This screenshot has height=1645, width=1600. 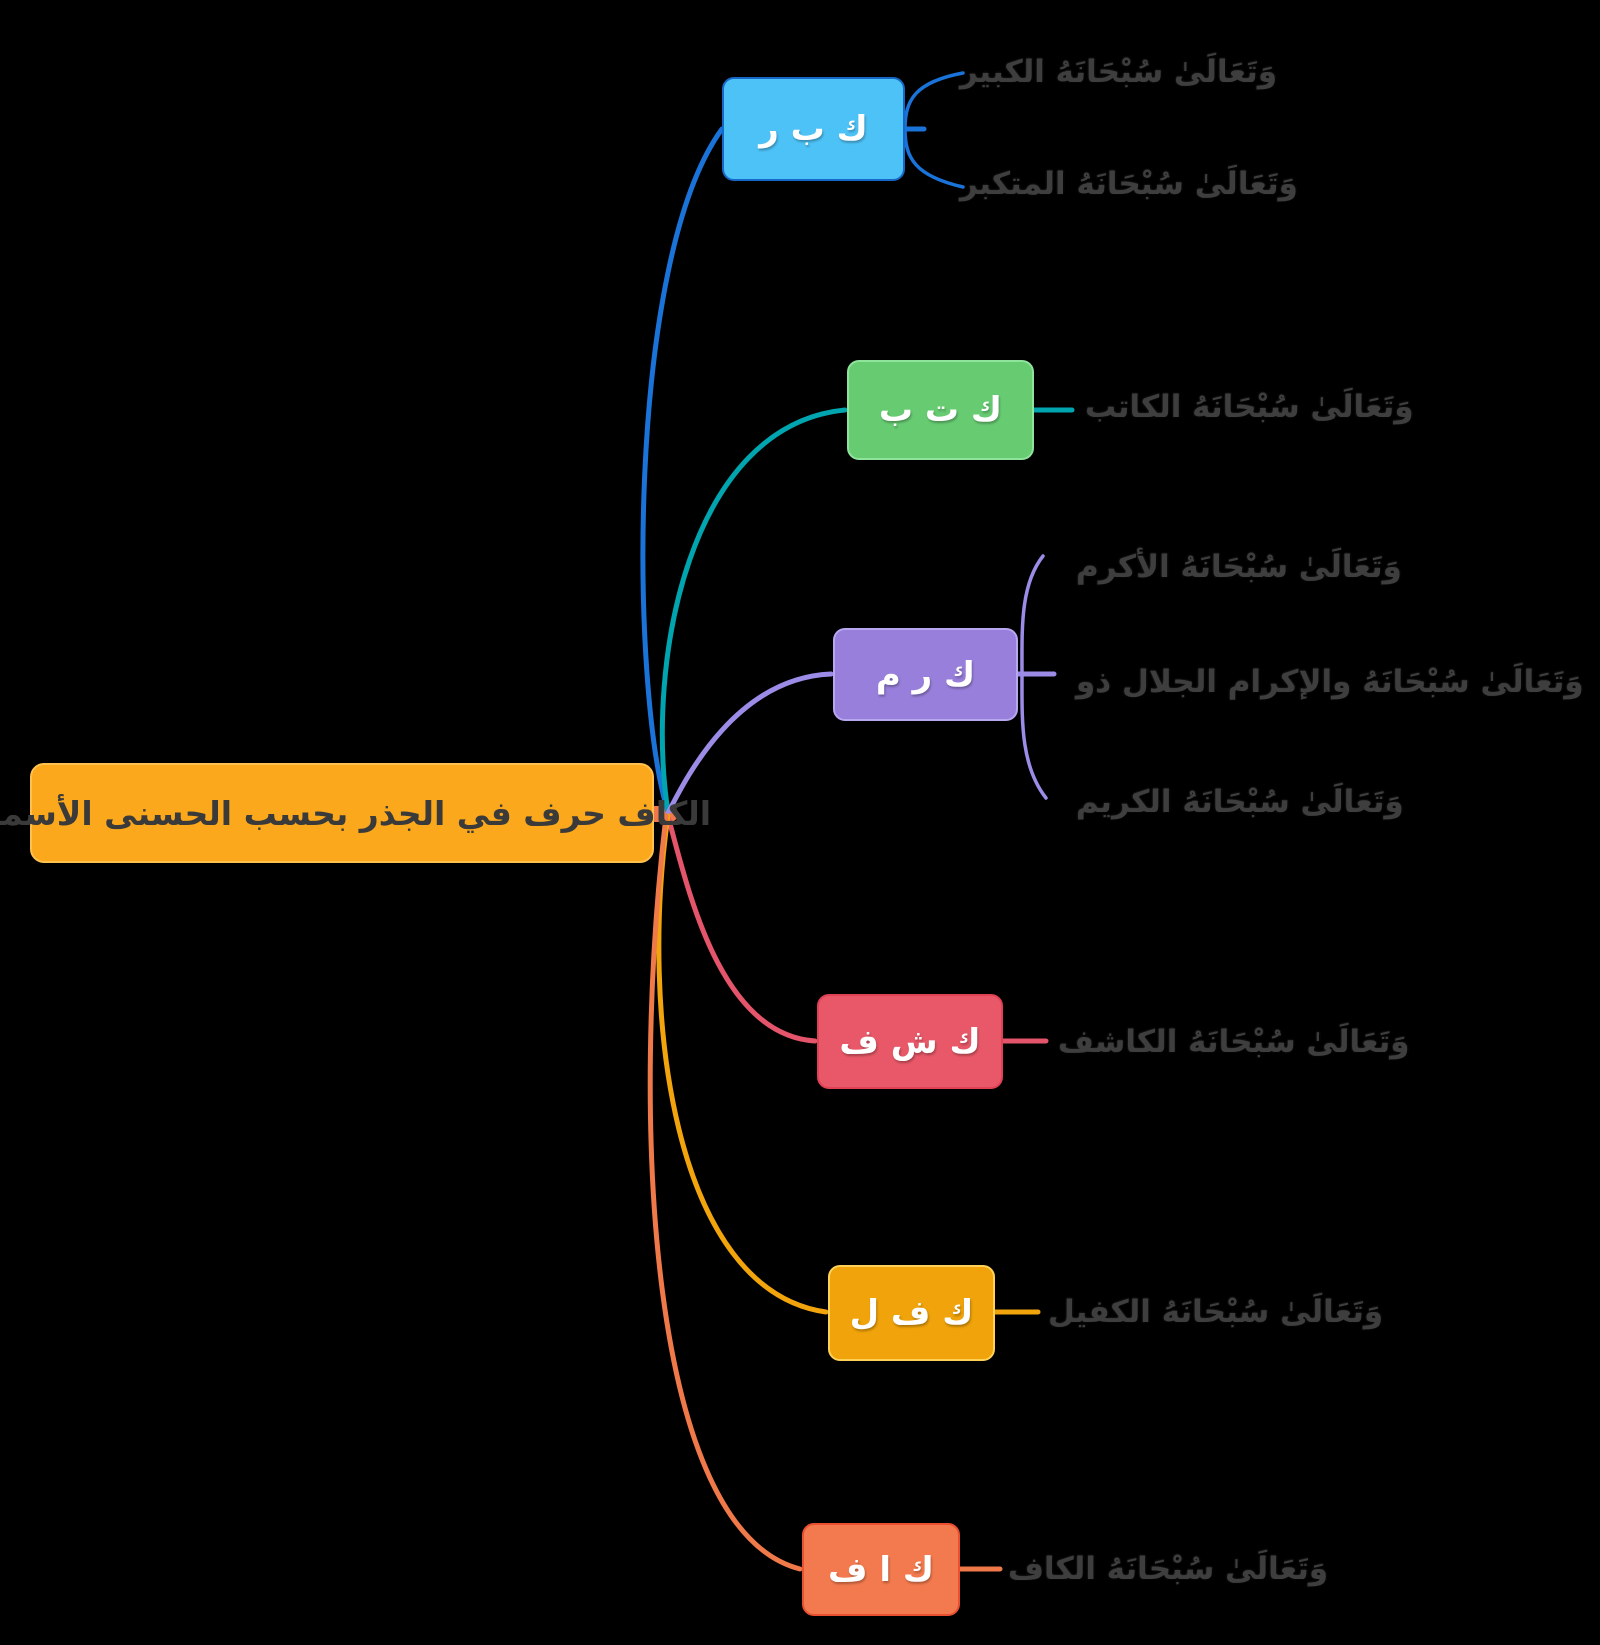 I want to click on branch-node-krm: ك ر م, so click(x=925, y=674).